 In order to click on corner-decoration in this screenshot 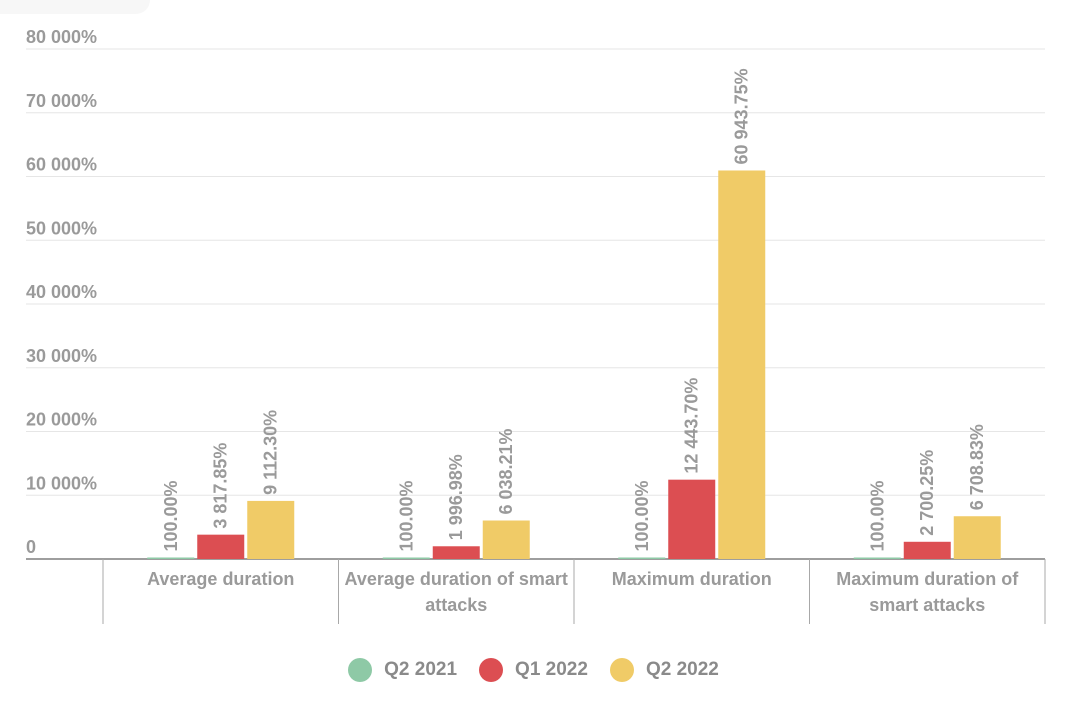, I will do `click(75, 7)`.